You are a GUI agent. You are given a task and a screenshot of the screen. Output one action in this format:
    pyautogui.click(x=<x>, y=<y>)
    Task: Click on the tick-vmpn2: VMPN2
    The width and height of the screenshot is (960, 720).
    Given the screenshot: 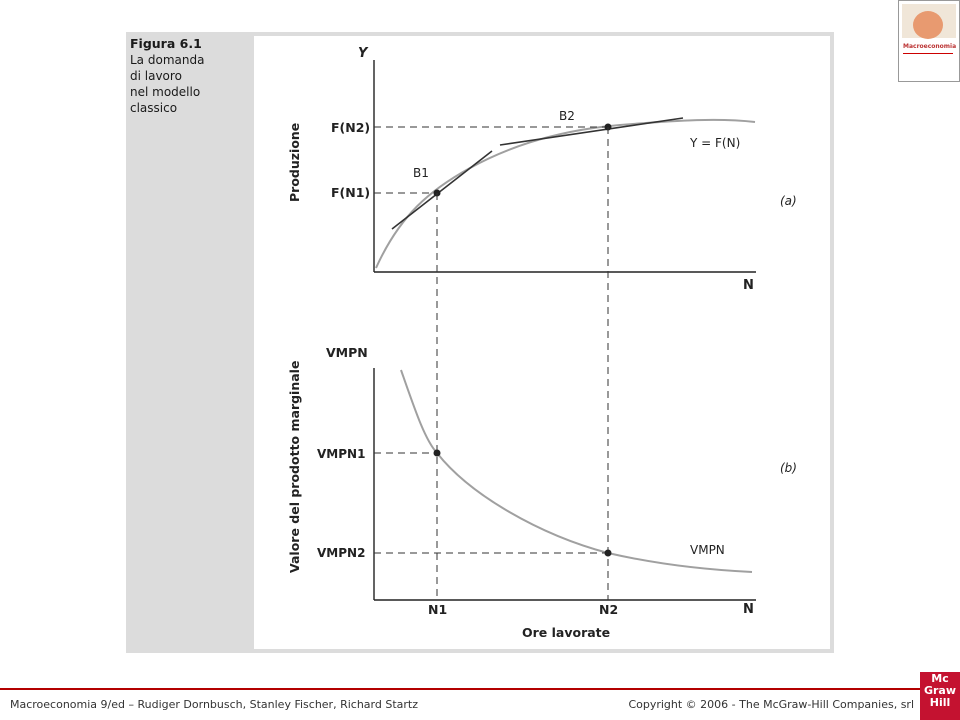 What is the action you would take?
    pyautogui.click(x=341, y=553)
    